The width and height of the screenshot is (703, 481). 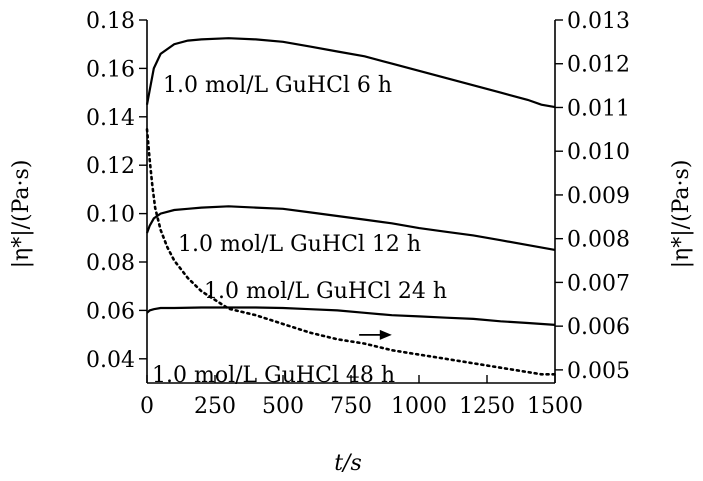 What do you see at coordinates (21, 214) in the screenshot?
I see `y-axis-title-left: |η*|/(Pa·s)` at bounding box center [21, 214].